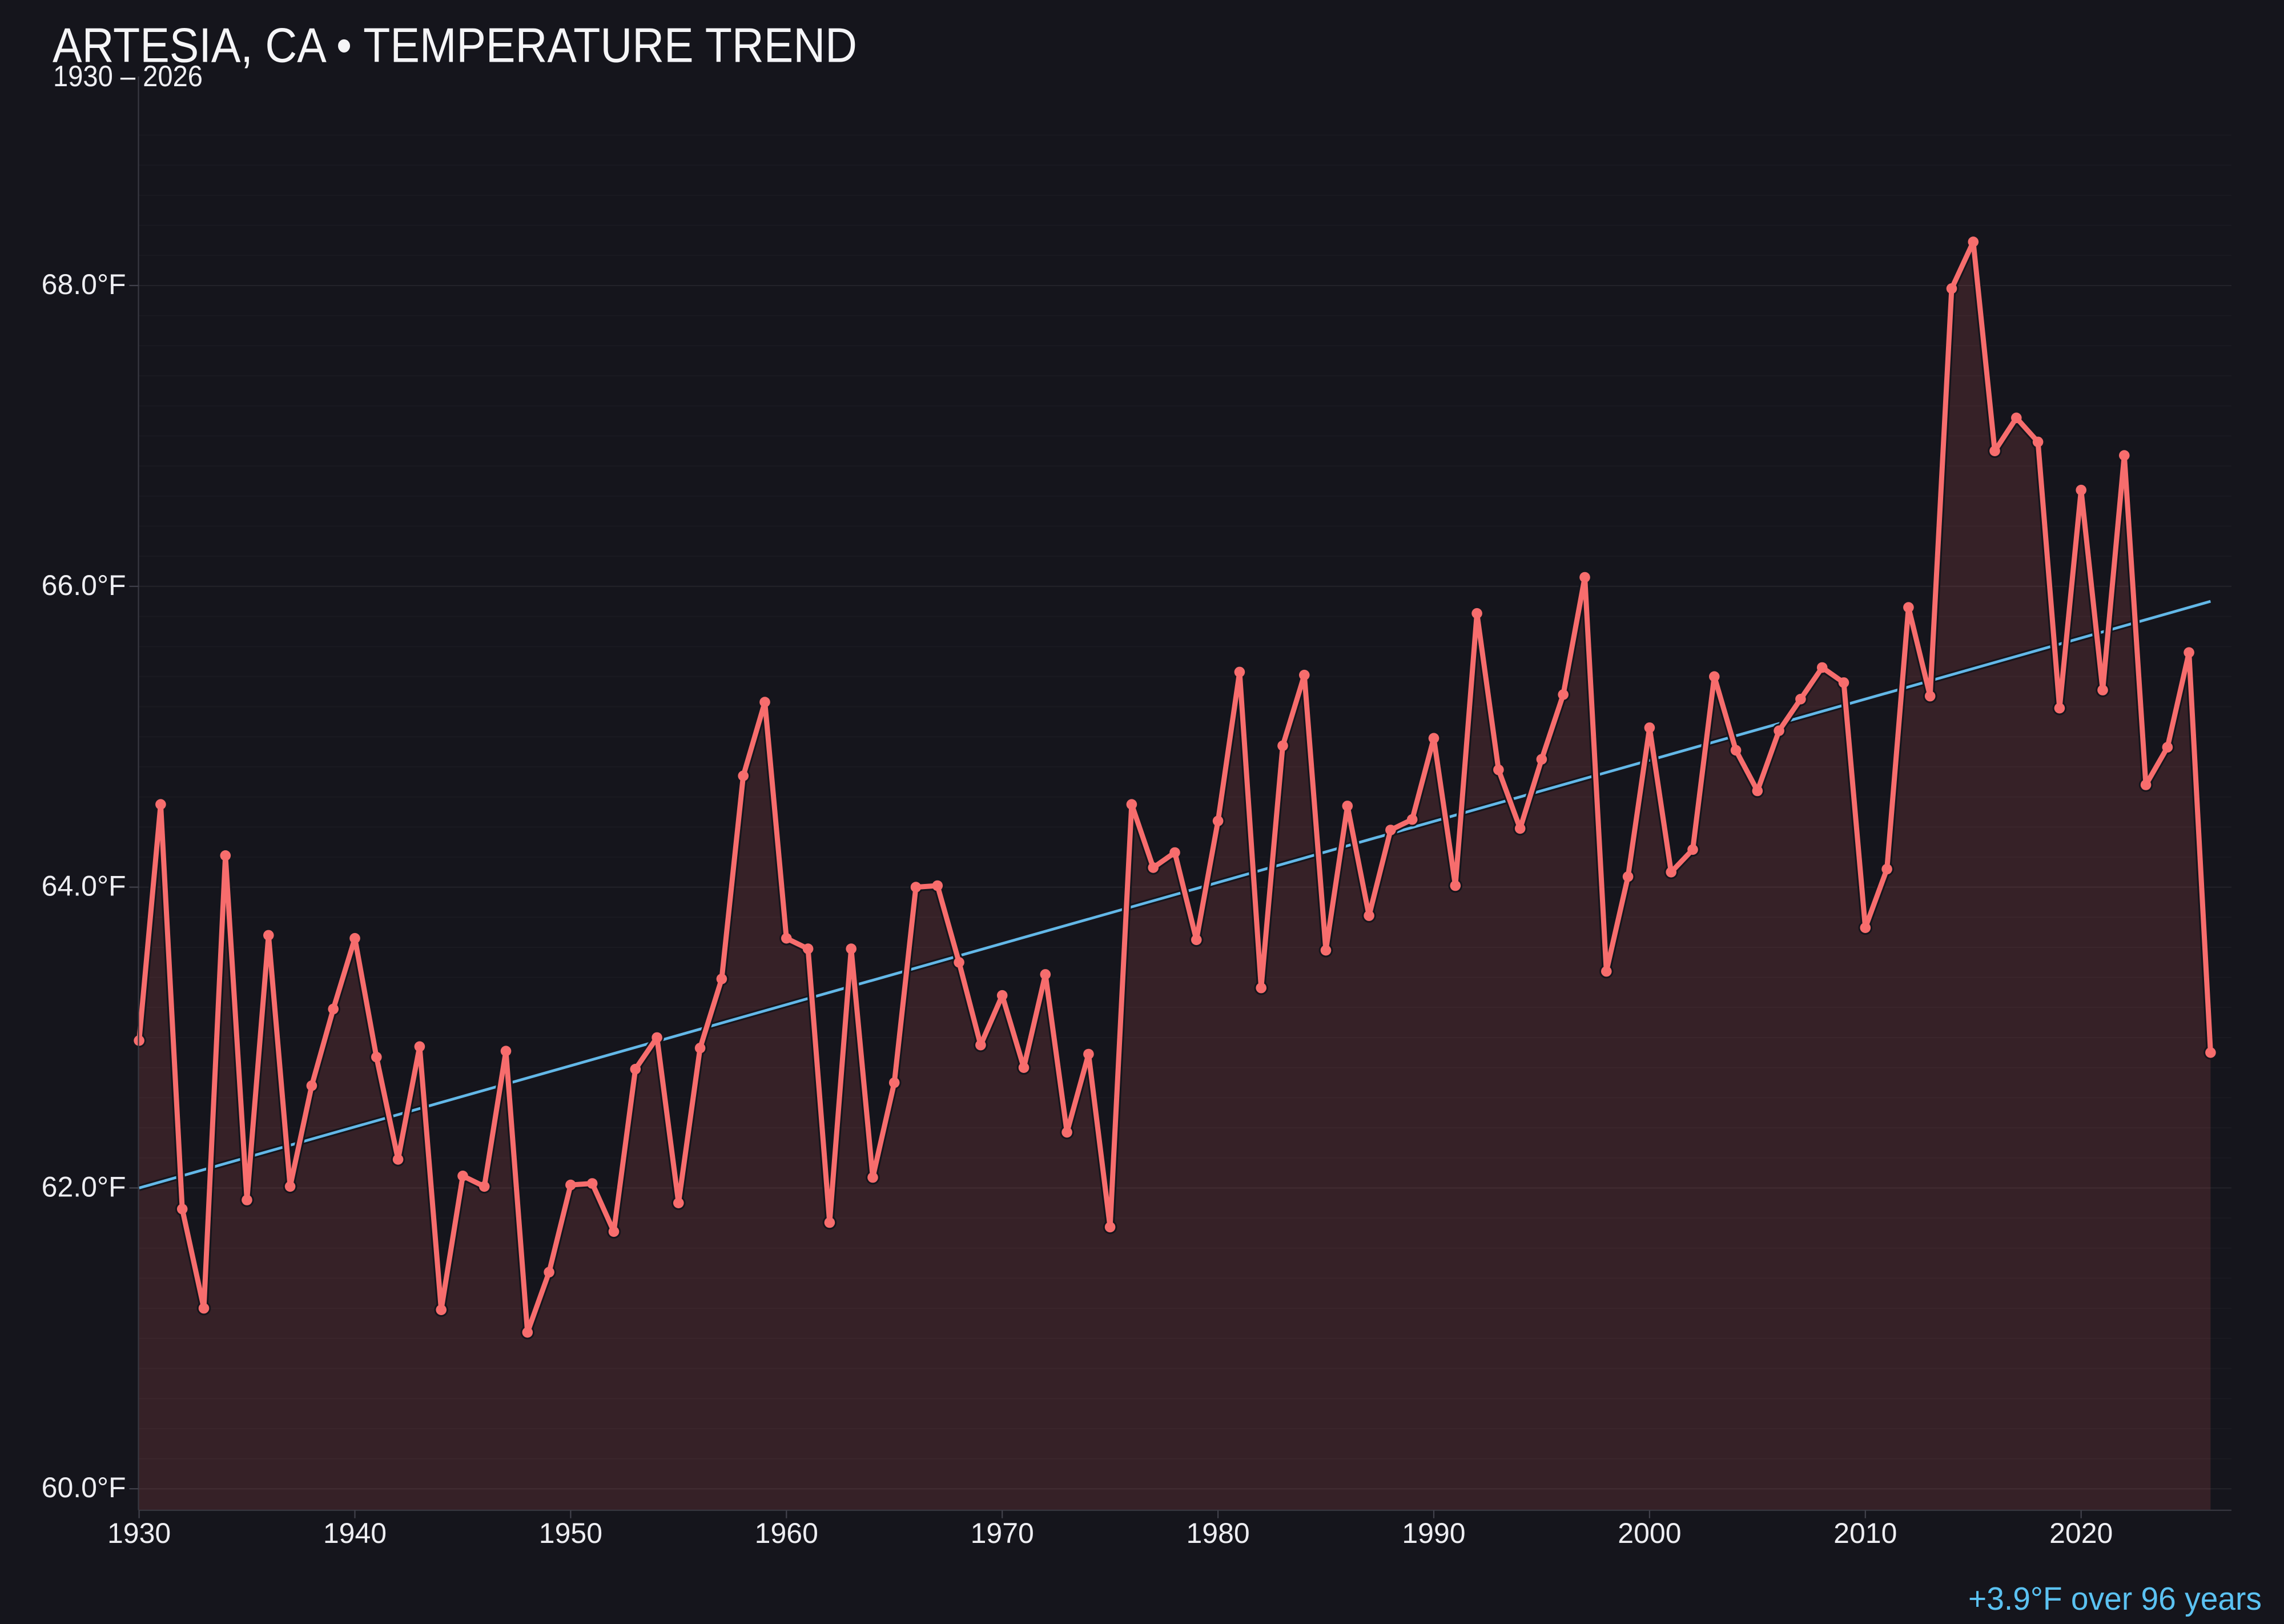 This screenshot has width=2284, height=1624. Describe the element at coordinates (1433, 1533) in the screenshot. I see `svg-text: 1990` at that location.